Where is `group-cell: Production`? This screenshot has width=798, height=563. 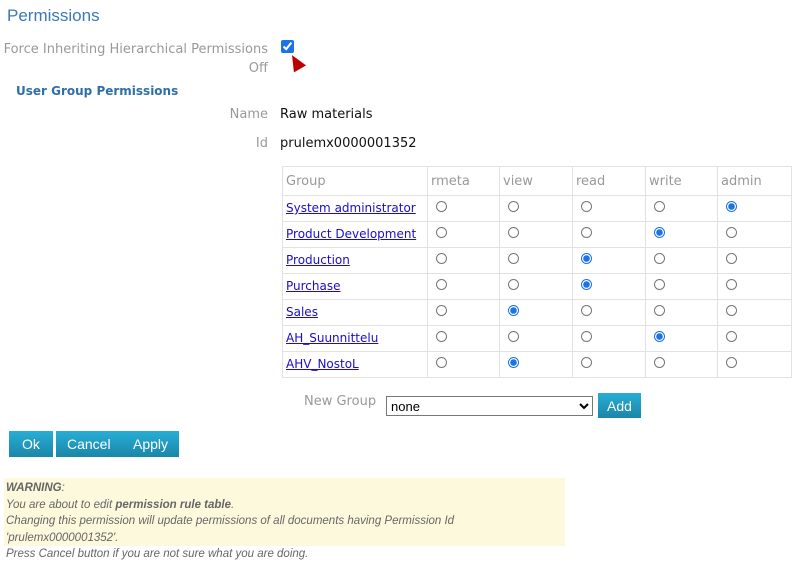 group-cell: Production is located at coordinates (355, 260).